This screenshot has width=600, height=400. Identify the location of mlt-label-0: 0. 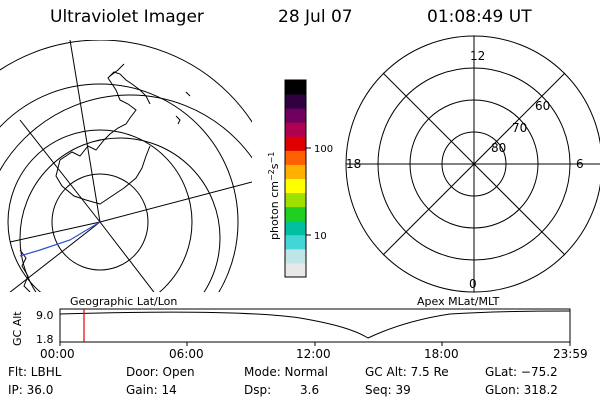
(473, 284).